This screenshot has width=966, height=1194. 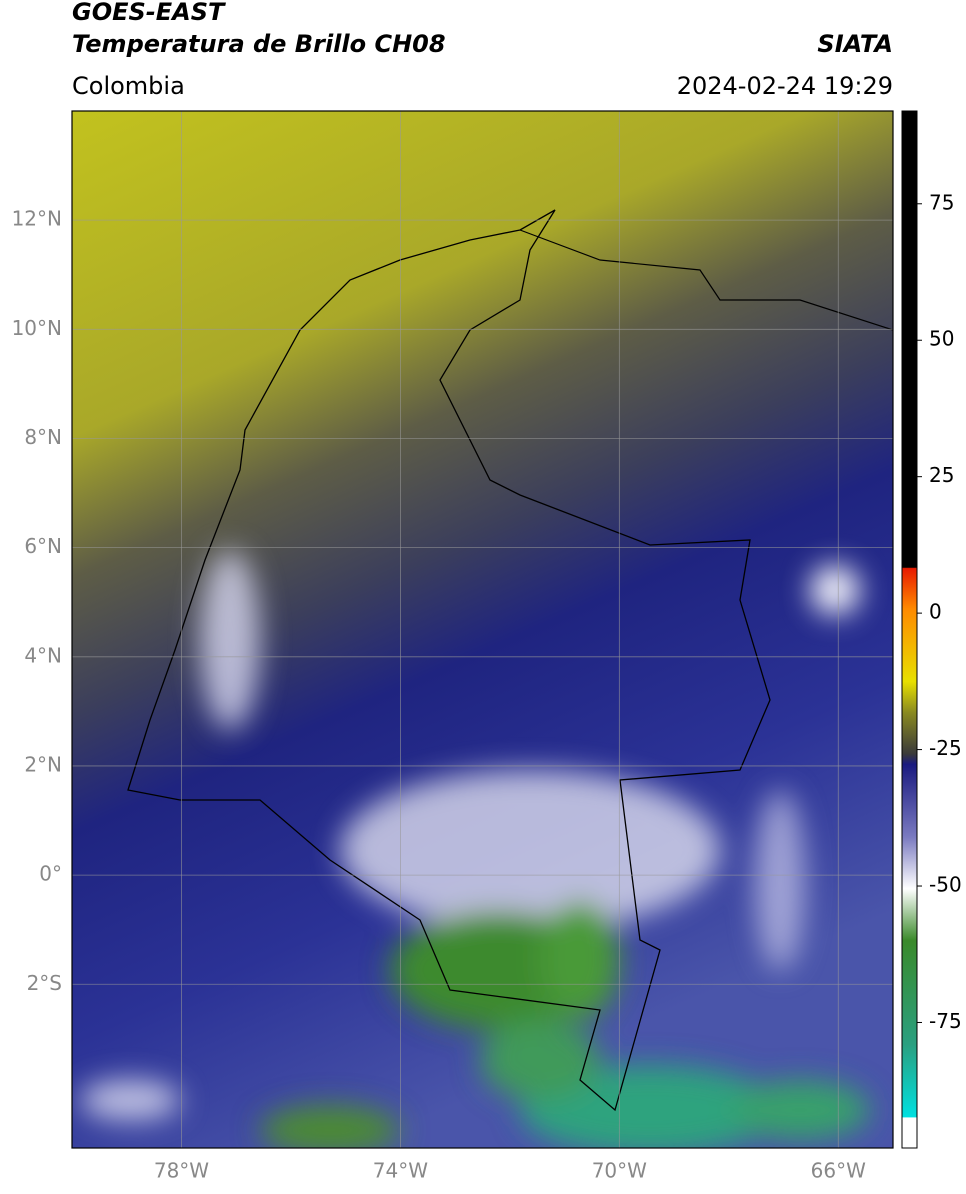 I want to click on colorbar, so click(x=909, y=629).